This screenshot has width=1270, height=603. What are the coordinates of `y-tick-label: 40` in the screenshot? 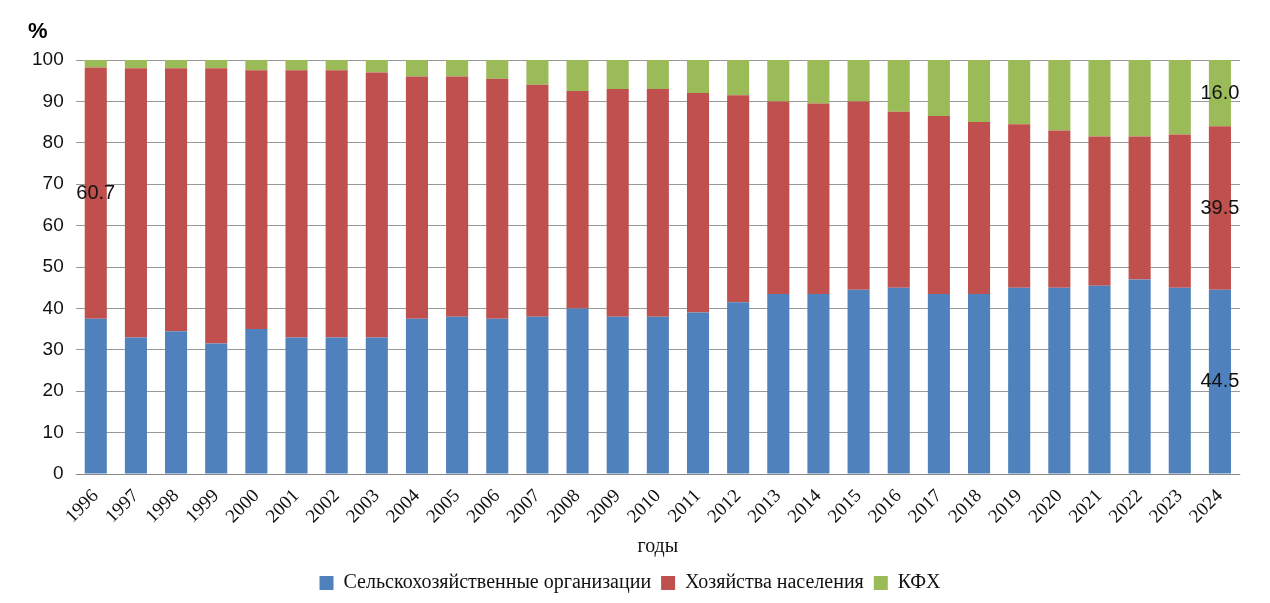 It's located at (53, 307).